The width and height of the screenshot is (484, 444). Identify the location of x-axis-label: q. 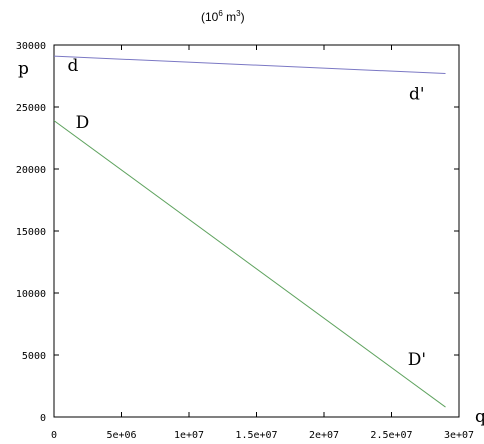
(479, 417).